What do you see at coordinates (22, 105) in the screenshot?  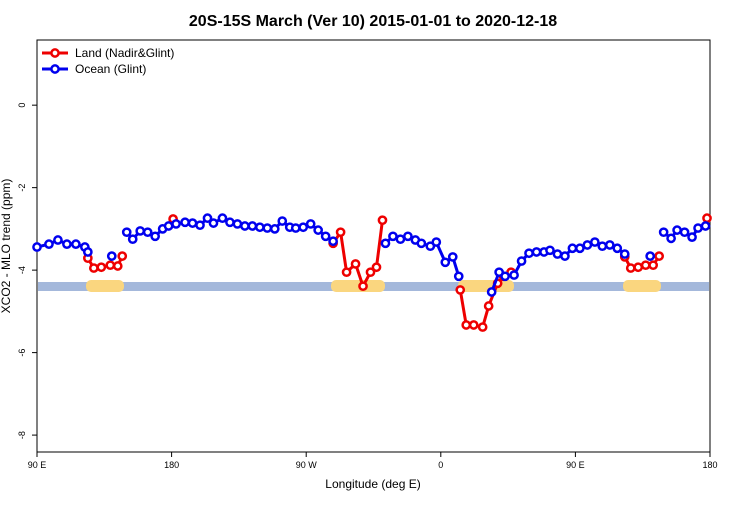 I see `y-tick-label: 0` at bounding box center [22, 105].